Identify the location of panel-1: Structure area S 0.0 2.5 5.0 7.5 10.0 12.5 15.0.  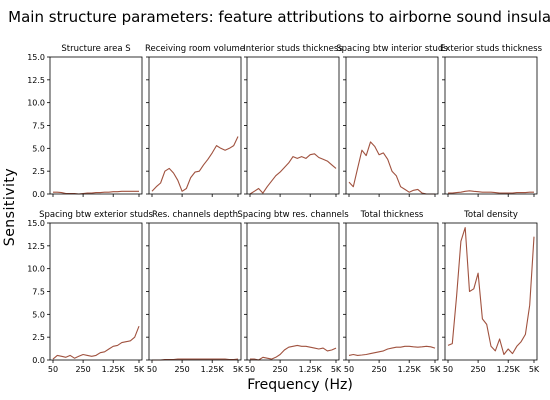
(85, 121).